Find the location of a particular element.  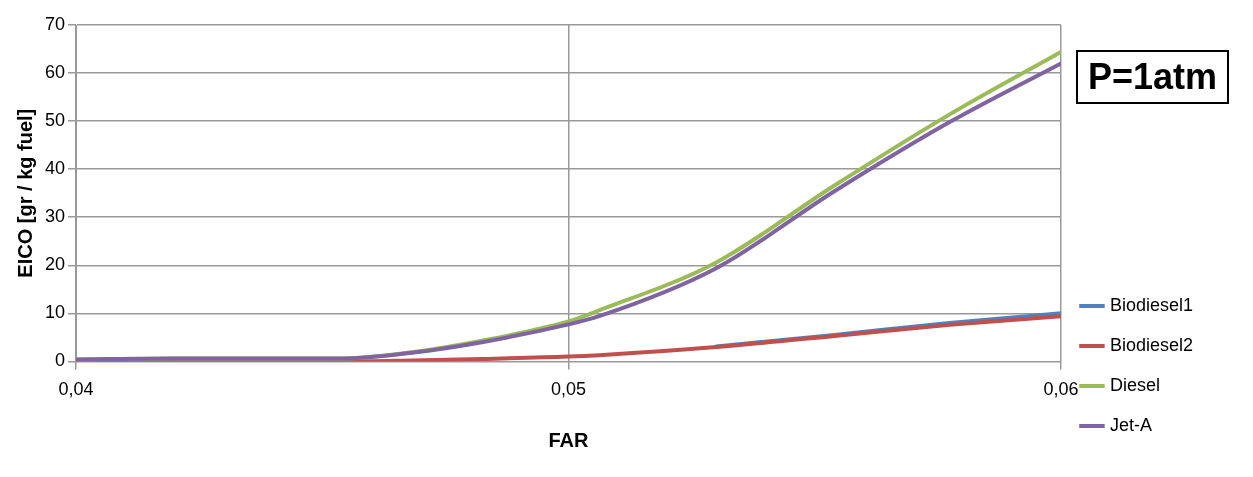

legend-label: Diesel is located at coordinates (1134, 384).